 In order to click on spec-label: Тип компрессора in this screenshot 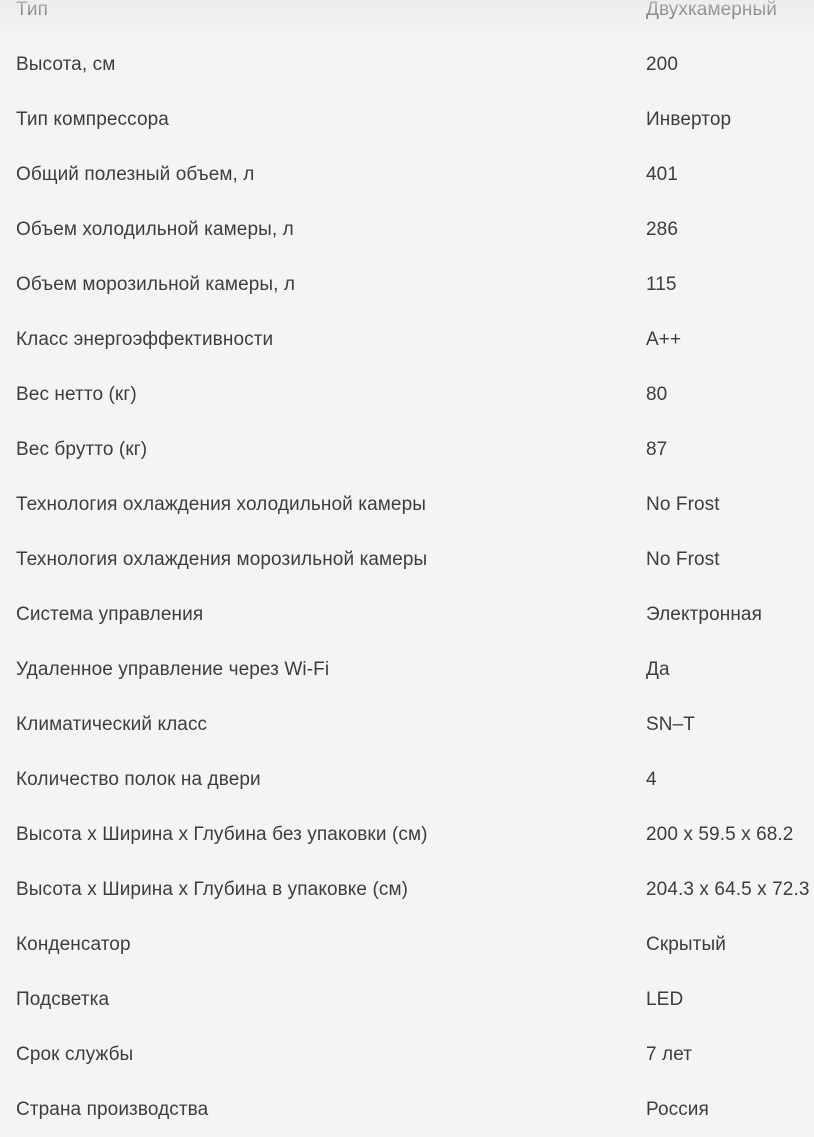, I will do `click(92, 119)`.